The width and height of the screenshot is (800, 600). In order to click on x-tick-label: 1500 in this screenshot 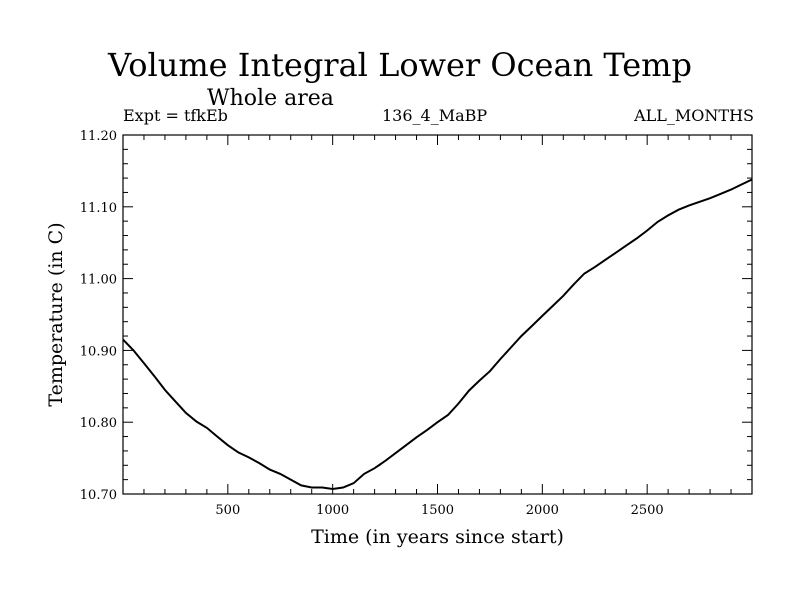, I will do `click(437, 510)`.